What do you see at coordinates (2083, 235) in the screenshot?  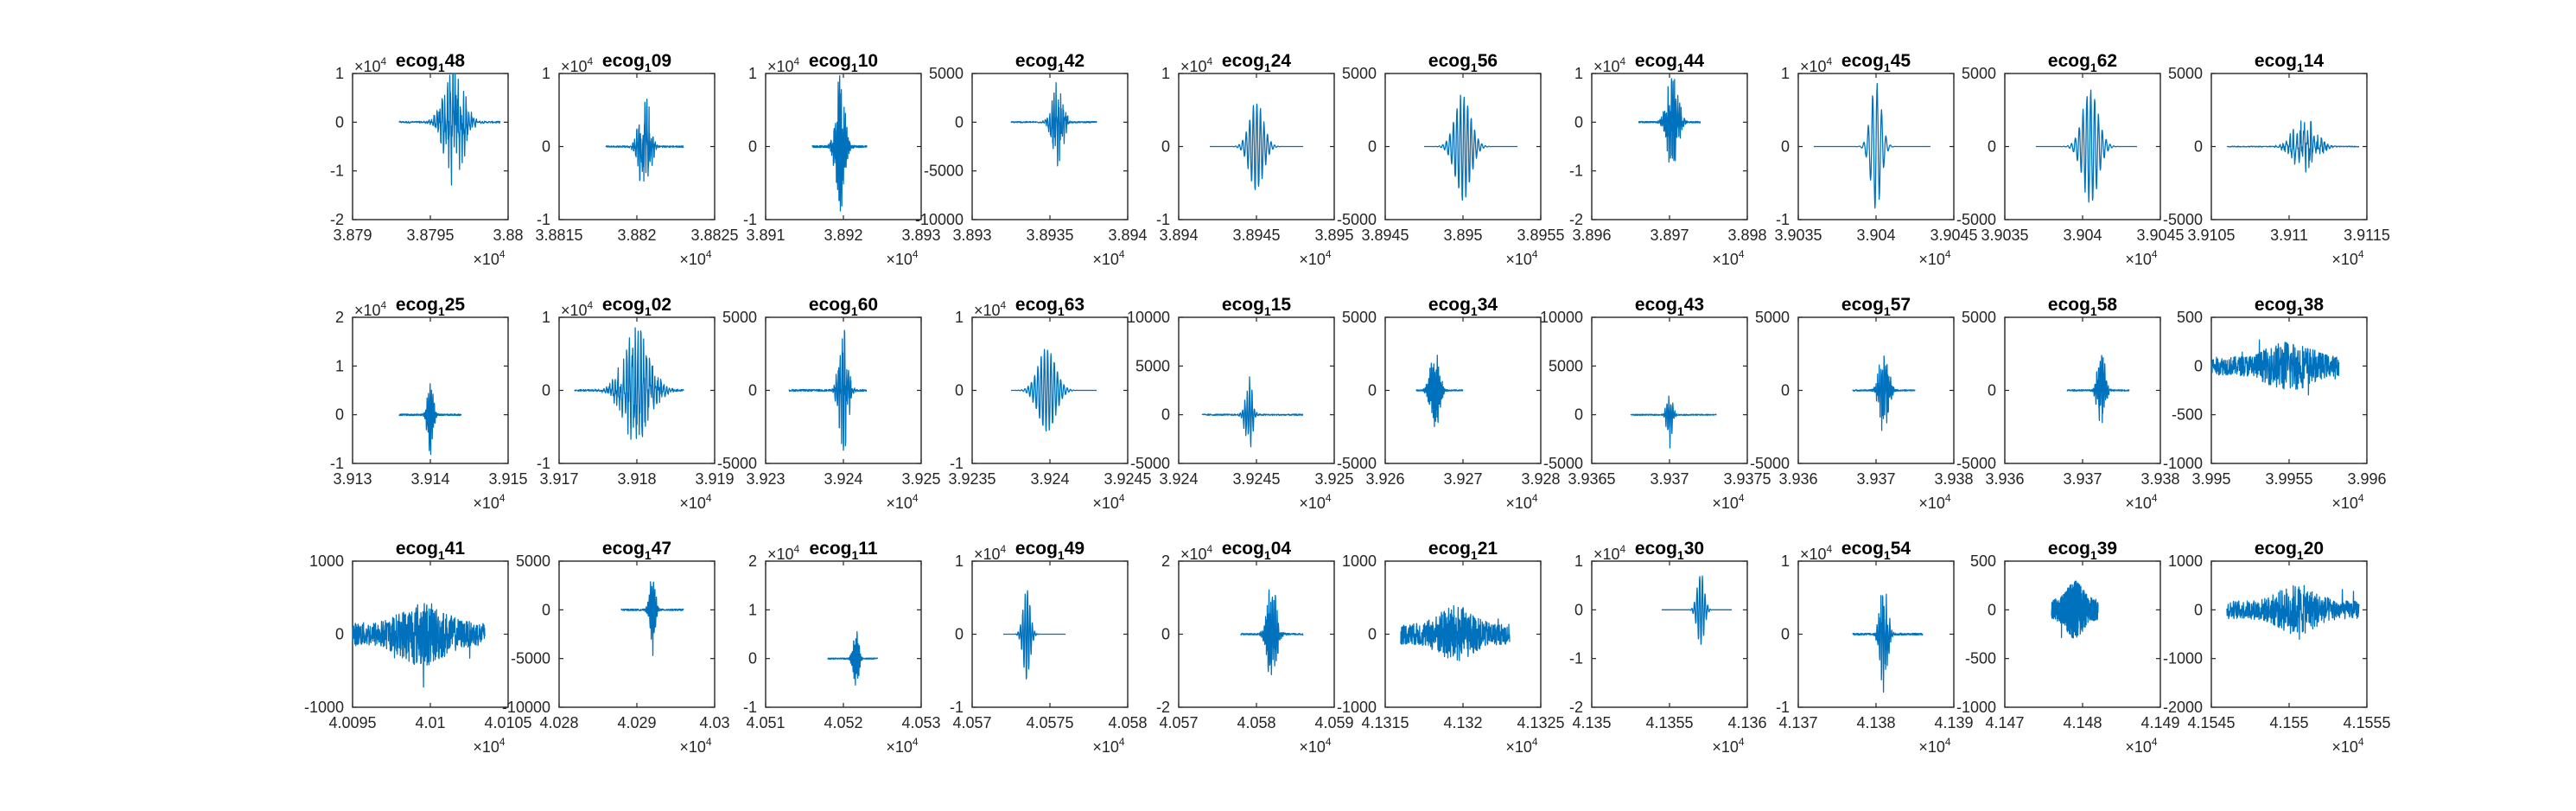 I see `x-tick-label: 3.904` at bounding box center [2083, 235].